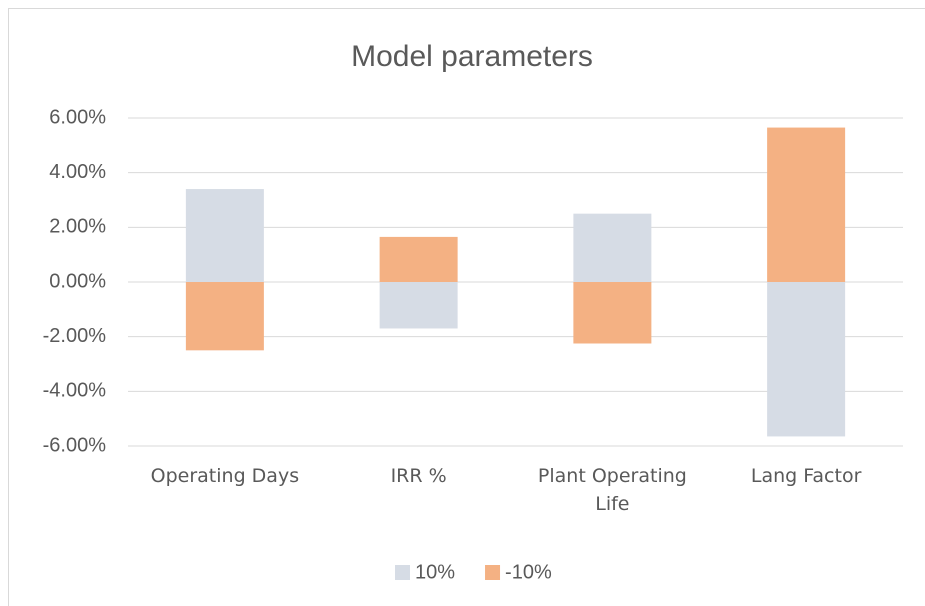  I want to click on legend-label: -10%, so click(528, 572).